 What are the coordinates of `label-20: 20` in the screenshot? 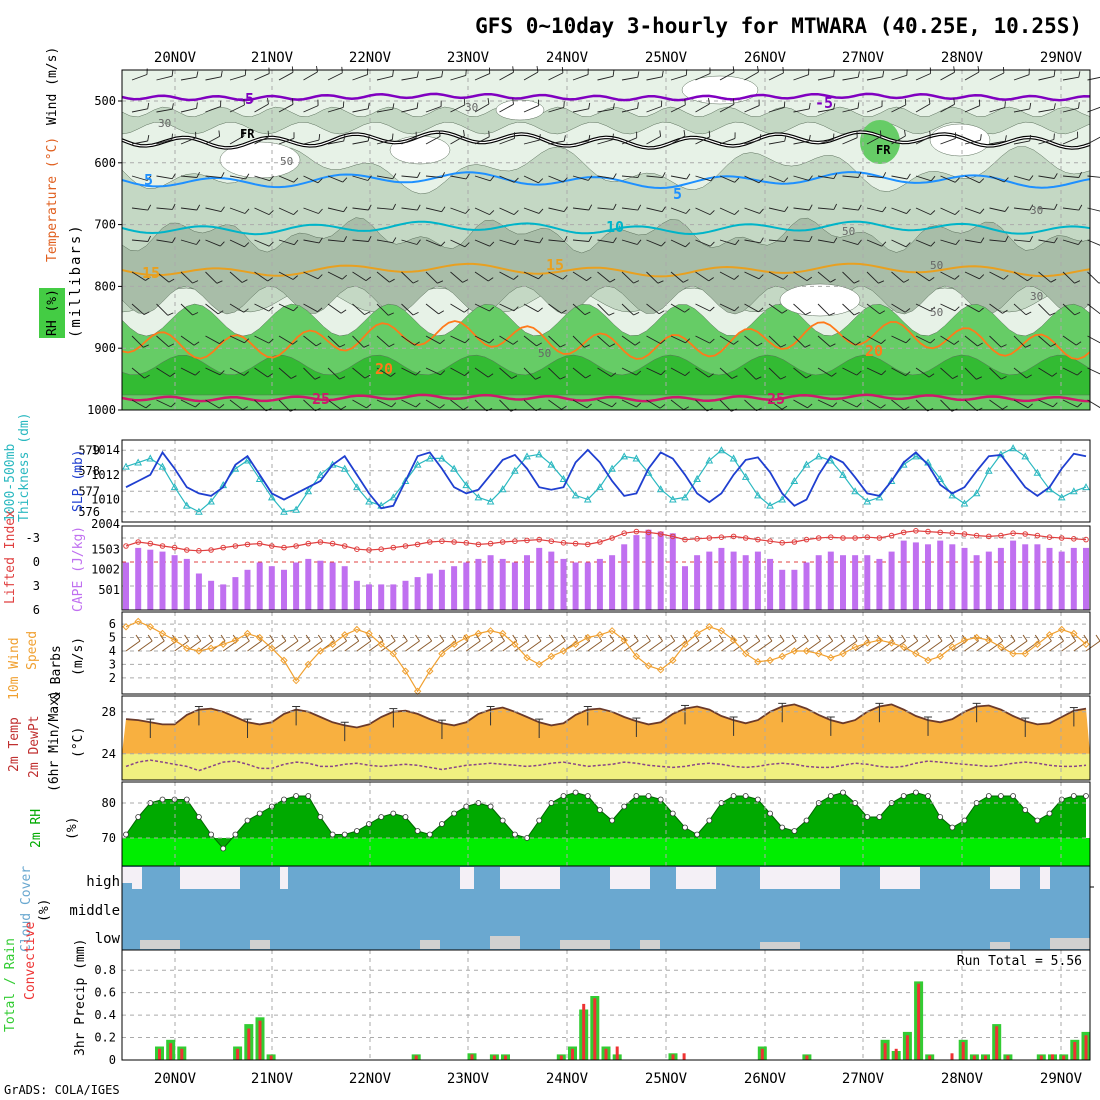 It's located at (874, 351).